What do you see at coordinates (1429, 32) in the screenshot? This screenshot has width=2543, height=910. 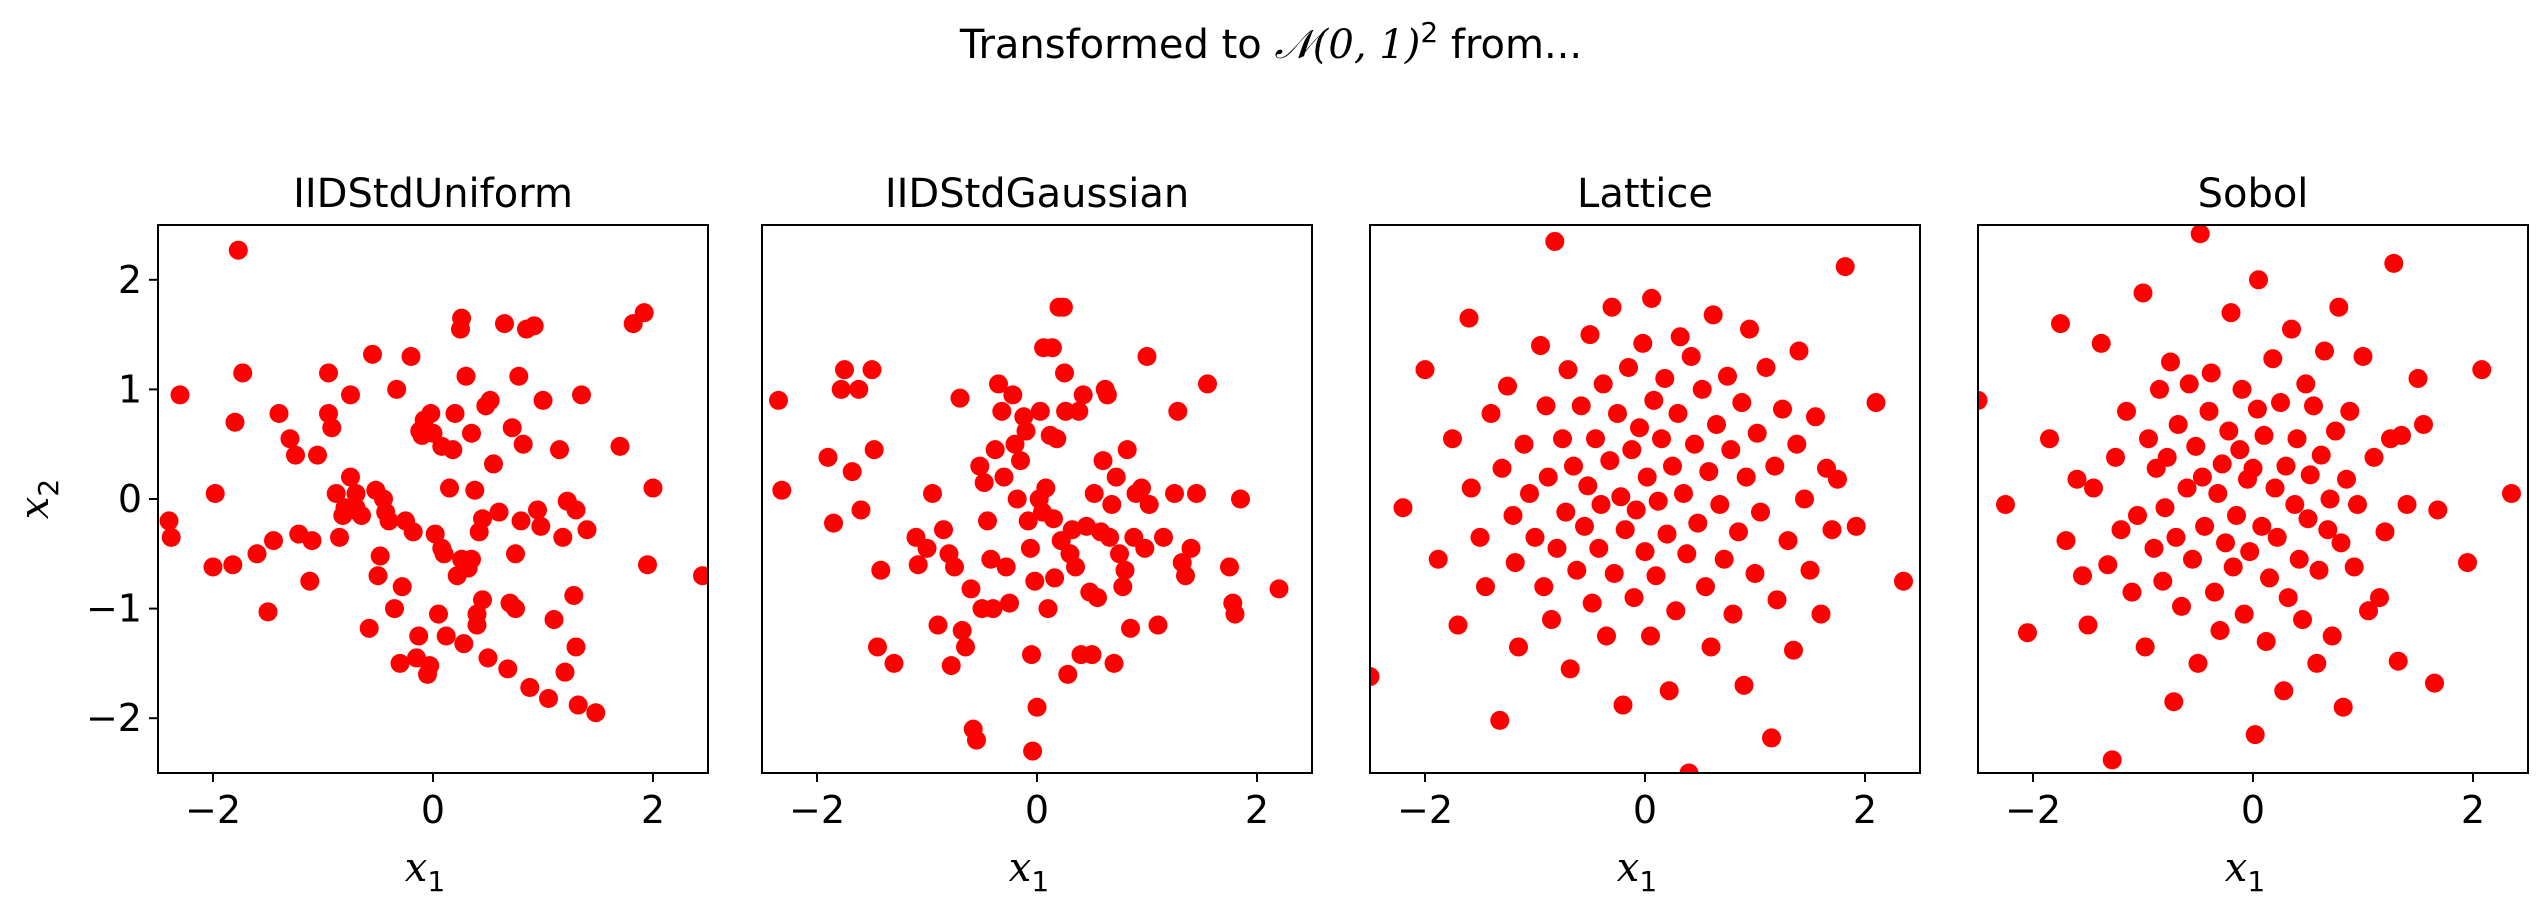 I see `suptitle-power: 2` at bounding box center [1429, 32].